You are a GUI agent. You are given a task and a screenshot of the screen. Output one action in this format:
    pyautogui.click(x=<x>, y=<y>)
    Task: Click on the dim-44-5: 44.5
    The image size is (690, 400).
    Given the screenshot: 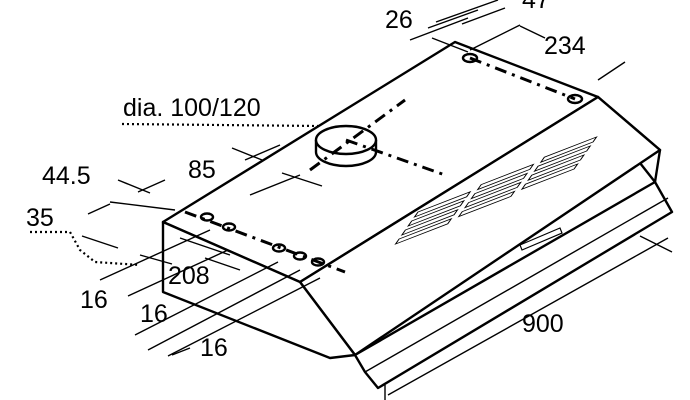 What is the action you would take?
    pyautogui.click(x=66, y=176)
    